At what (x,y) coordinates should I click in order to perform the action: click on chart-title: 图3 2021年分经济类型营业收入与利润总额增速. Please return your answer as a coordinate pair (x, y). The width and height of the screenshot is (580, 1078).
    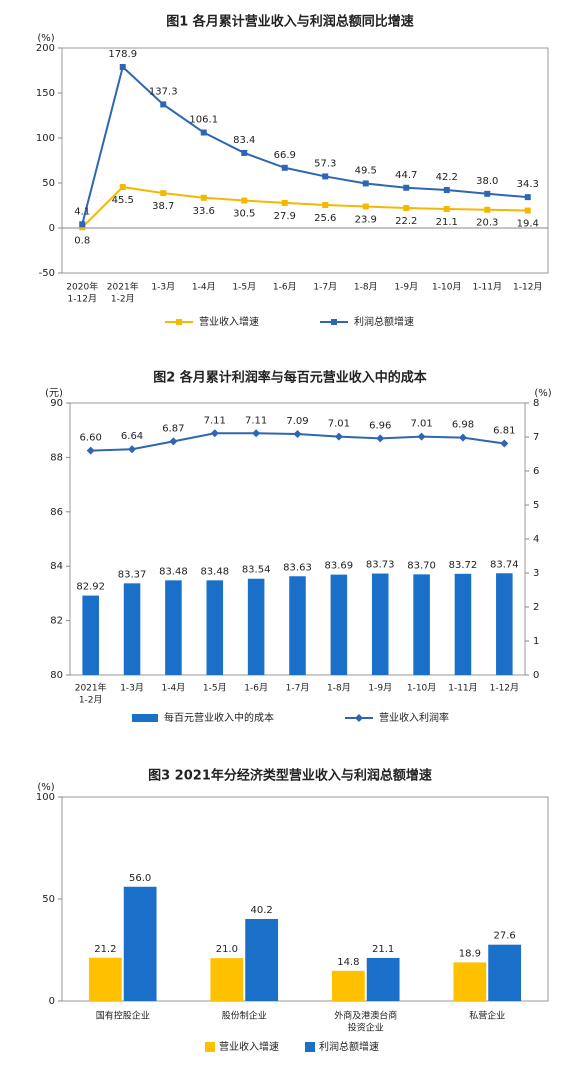
    Looking at the image, I should click on (290, 776).